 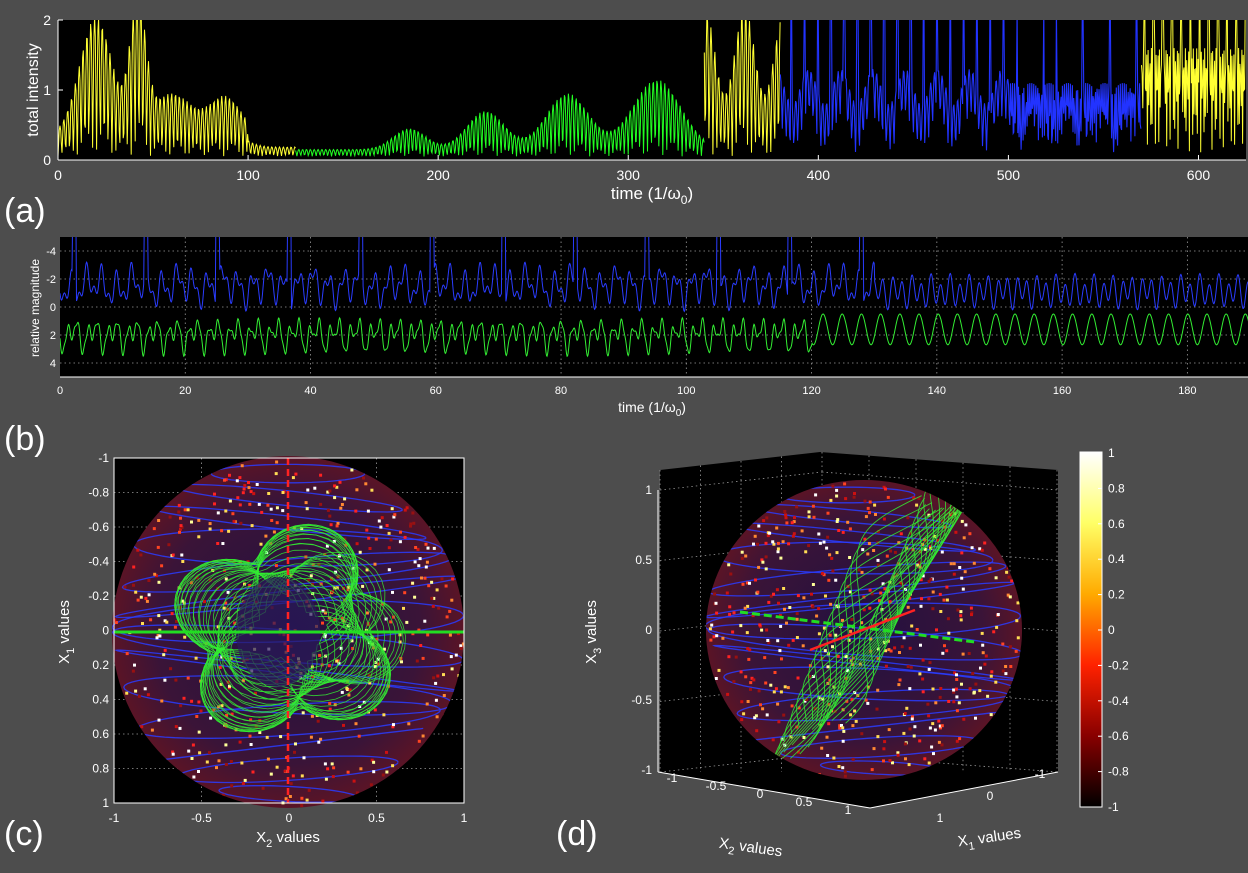 What do you see at coordinates (288, 572) in the screenshot?
I see `panel-c-blue-trajectory` at bounding box center [288, 572].